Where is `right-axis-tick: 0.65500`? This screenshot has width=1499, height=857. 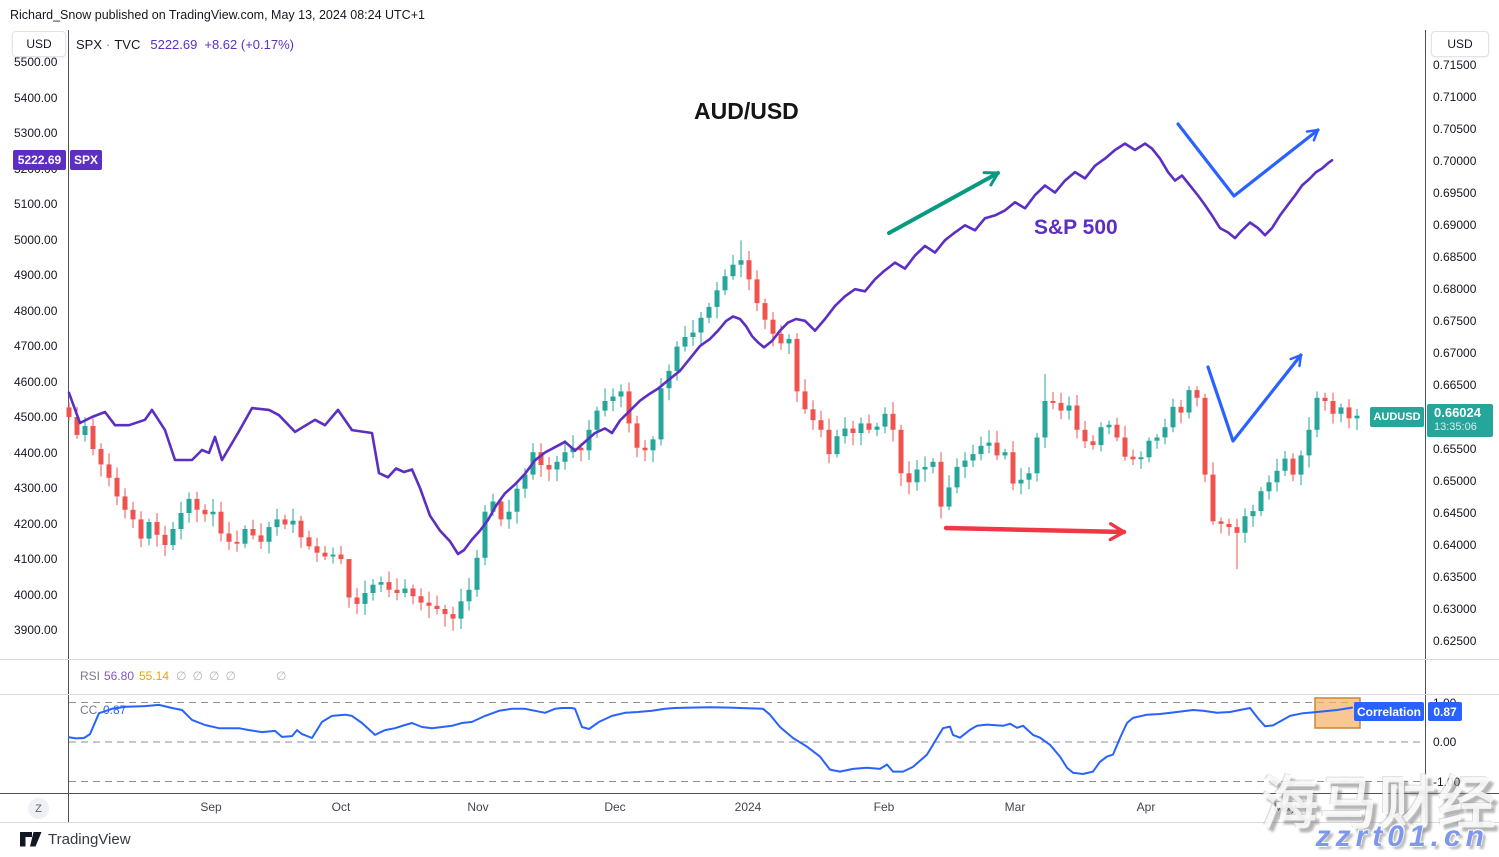 right-axis-tick: 0.65500 is located at coordinates (1455, 449).